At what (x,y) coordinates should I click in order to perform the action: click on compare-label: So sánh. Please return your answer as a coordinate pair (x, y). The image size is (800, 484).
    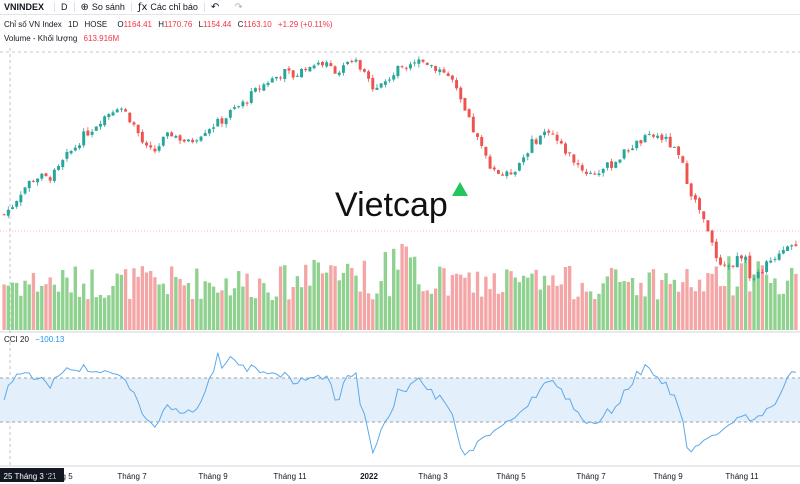
    Looking at the image, I should click on (108, 7).